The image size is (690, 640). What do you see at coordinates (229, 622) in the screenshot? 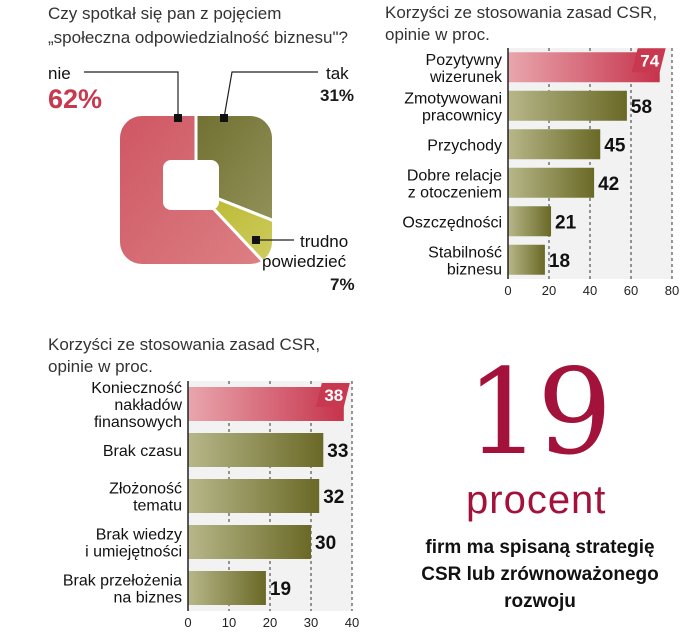
I see `x-tick-label: 10` at bounding box center [229, 622].